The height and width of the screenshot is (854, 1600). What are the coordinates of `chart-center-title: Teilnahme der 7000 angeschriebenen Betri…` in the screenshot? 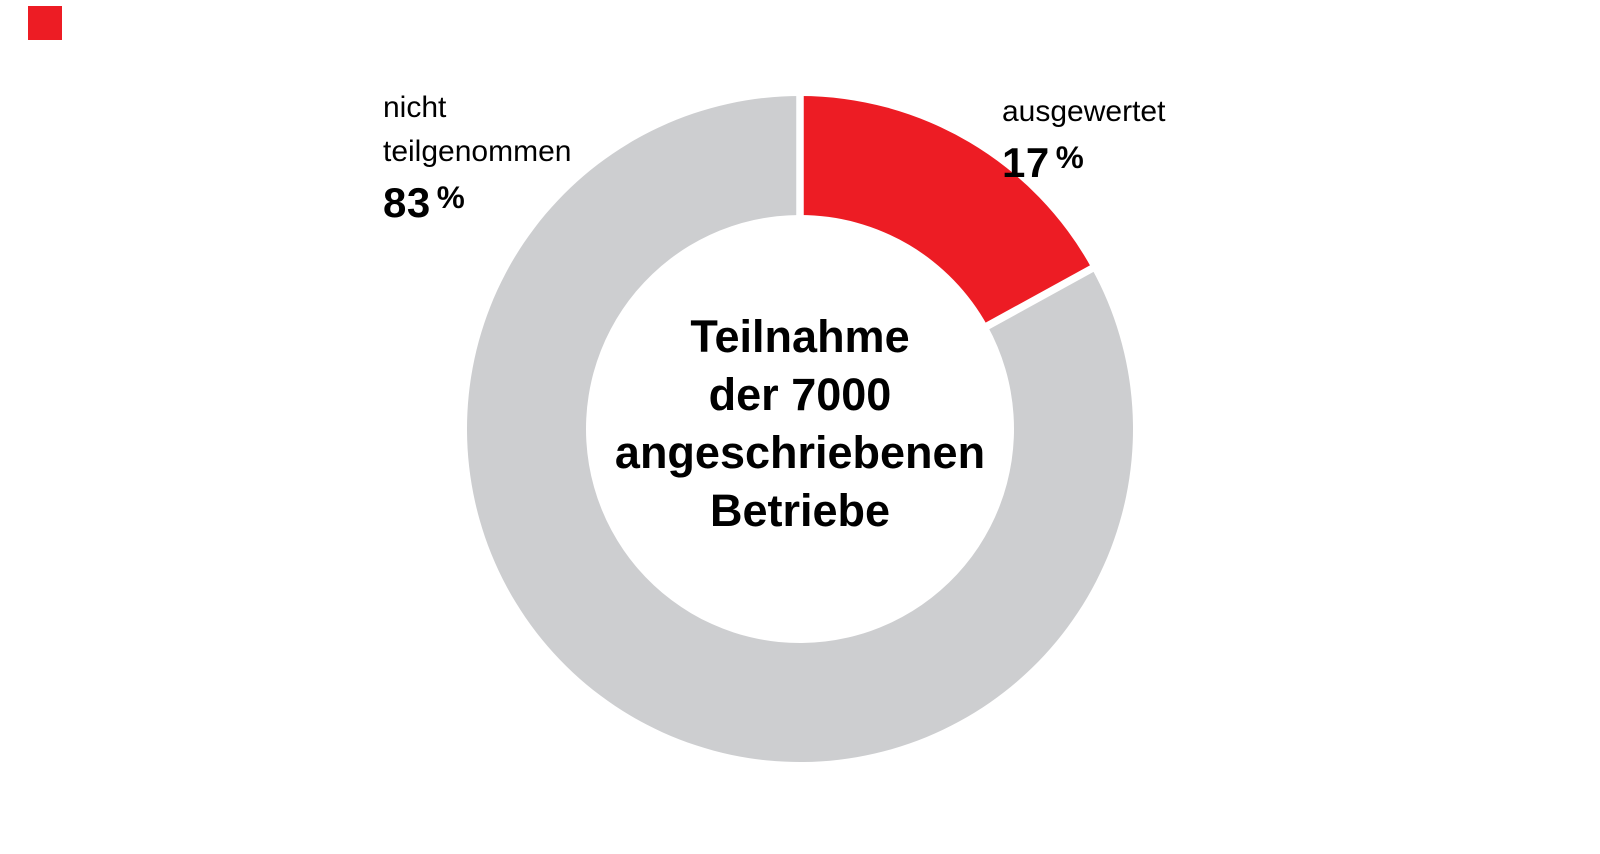 It's located at (800, 424).